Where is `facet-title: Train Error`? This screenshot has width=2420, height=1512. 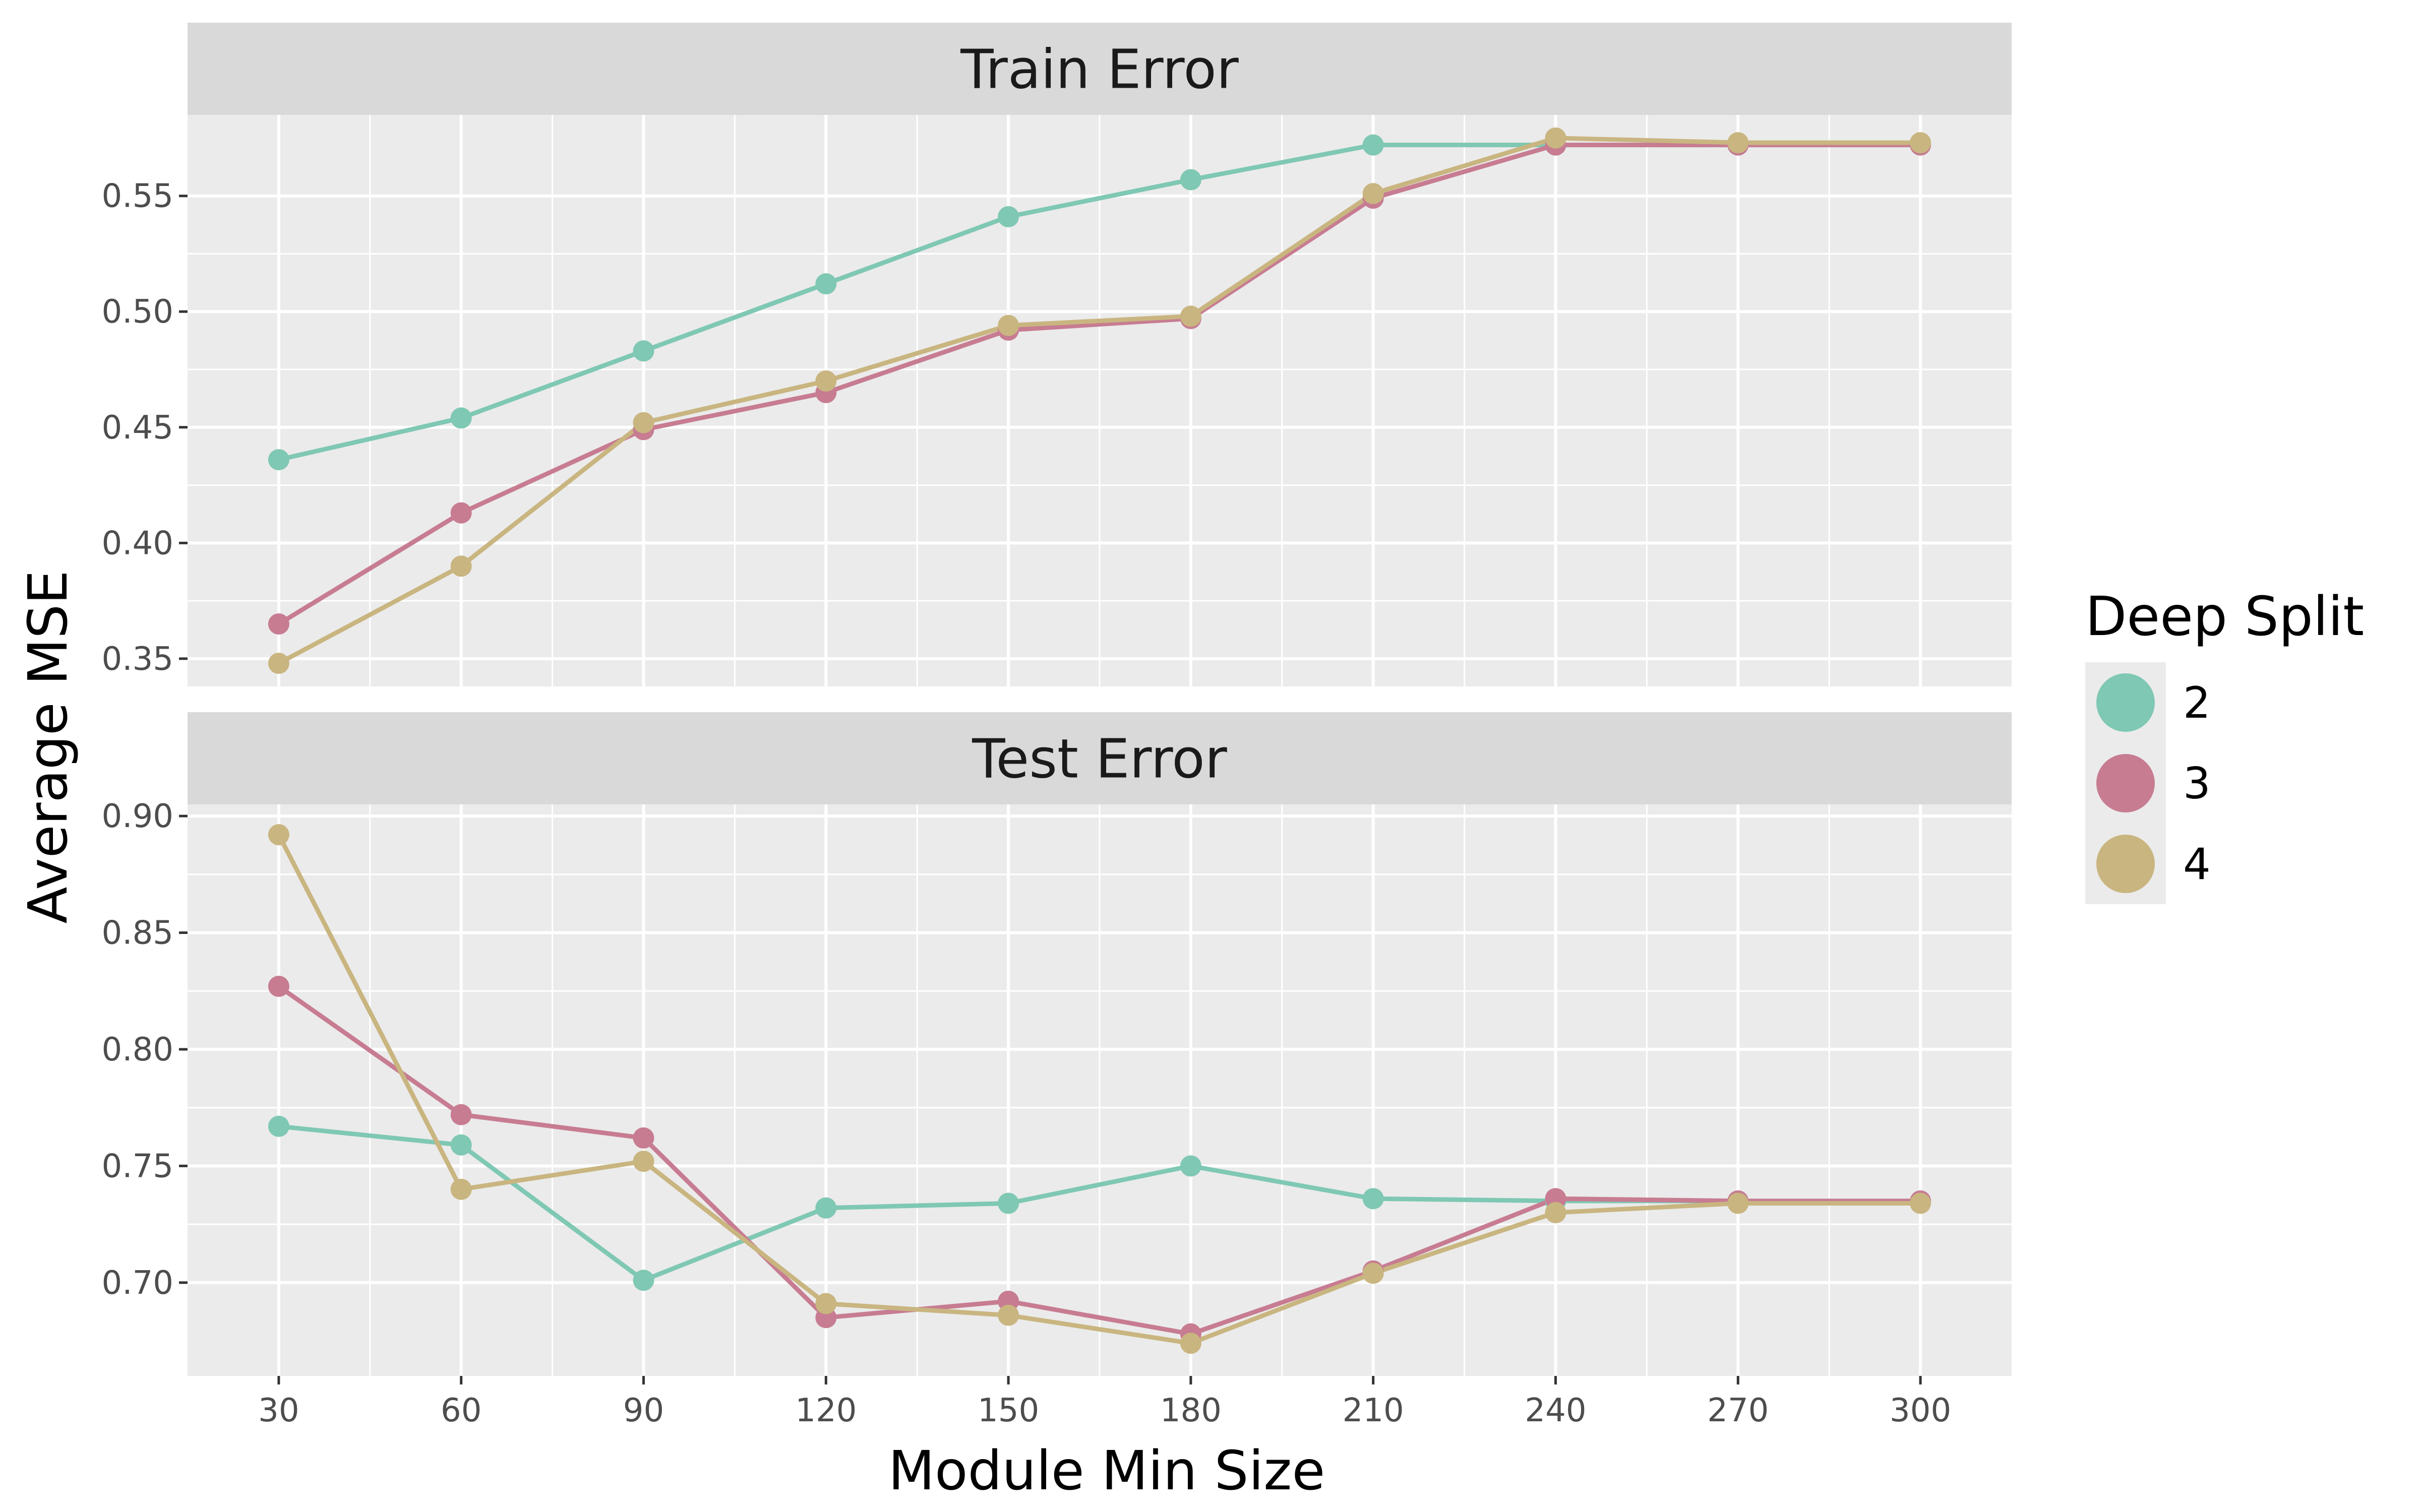
facet-title: Train Error is located at coordinates (1099, 70).